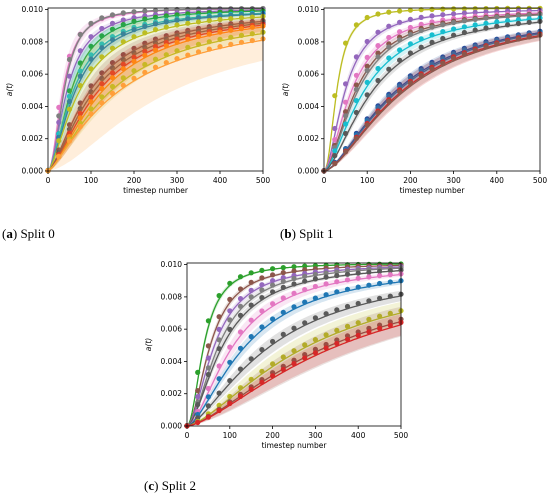 The height and width of the screenshot is (499, 550). I want to click on y-tick-label: 0.002, so click(33, 138).